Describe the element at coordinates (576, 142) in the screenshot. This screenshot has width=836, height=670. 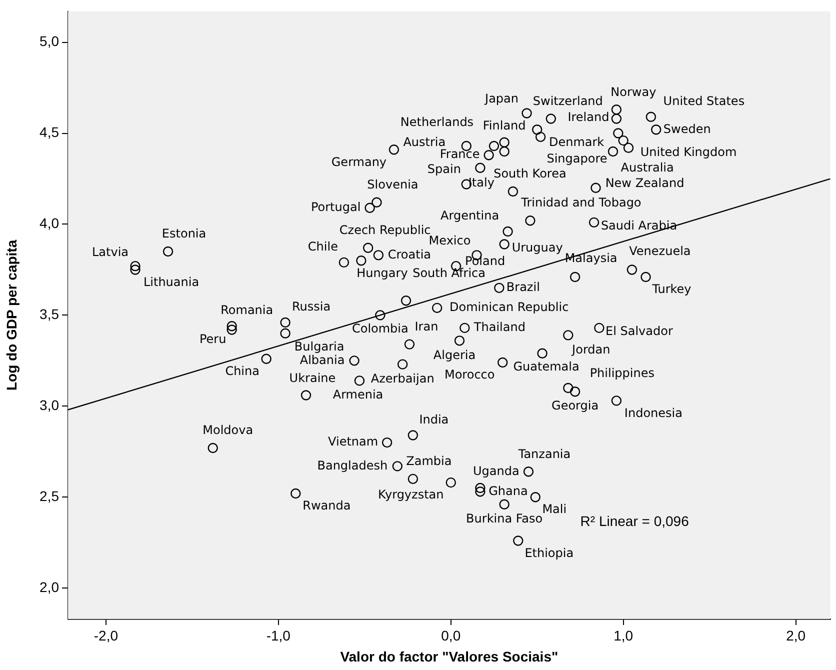
I see `annotation: Denmark` at that location.